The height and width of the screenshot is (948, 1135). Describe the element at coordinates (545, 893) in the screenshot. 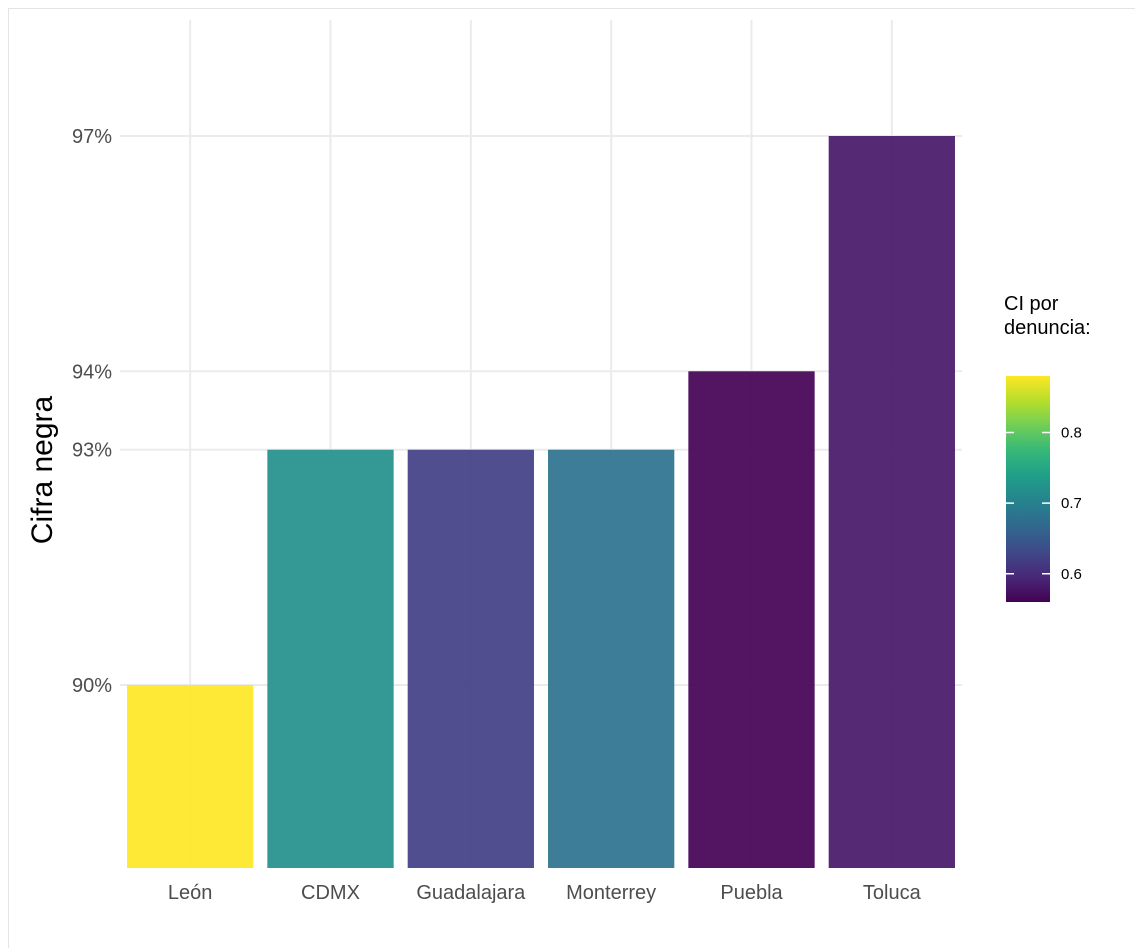

I see `x-axis-ticks: León CDMX Guadalajara Monterrey Puebla Toluca` at that location.